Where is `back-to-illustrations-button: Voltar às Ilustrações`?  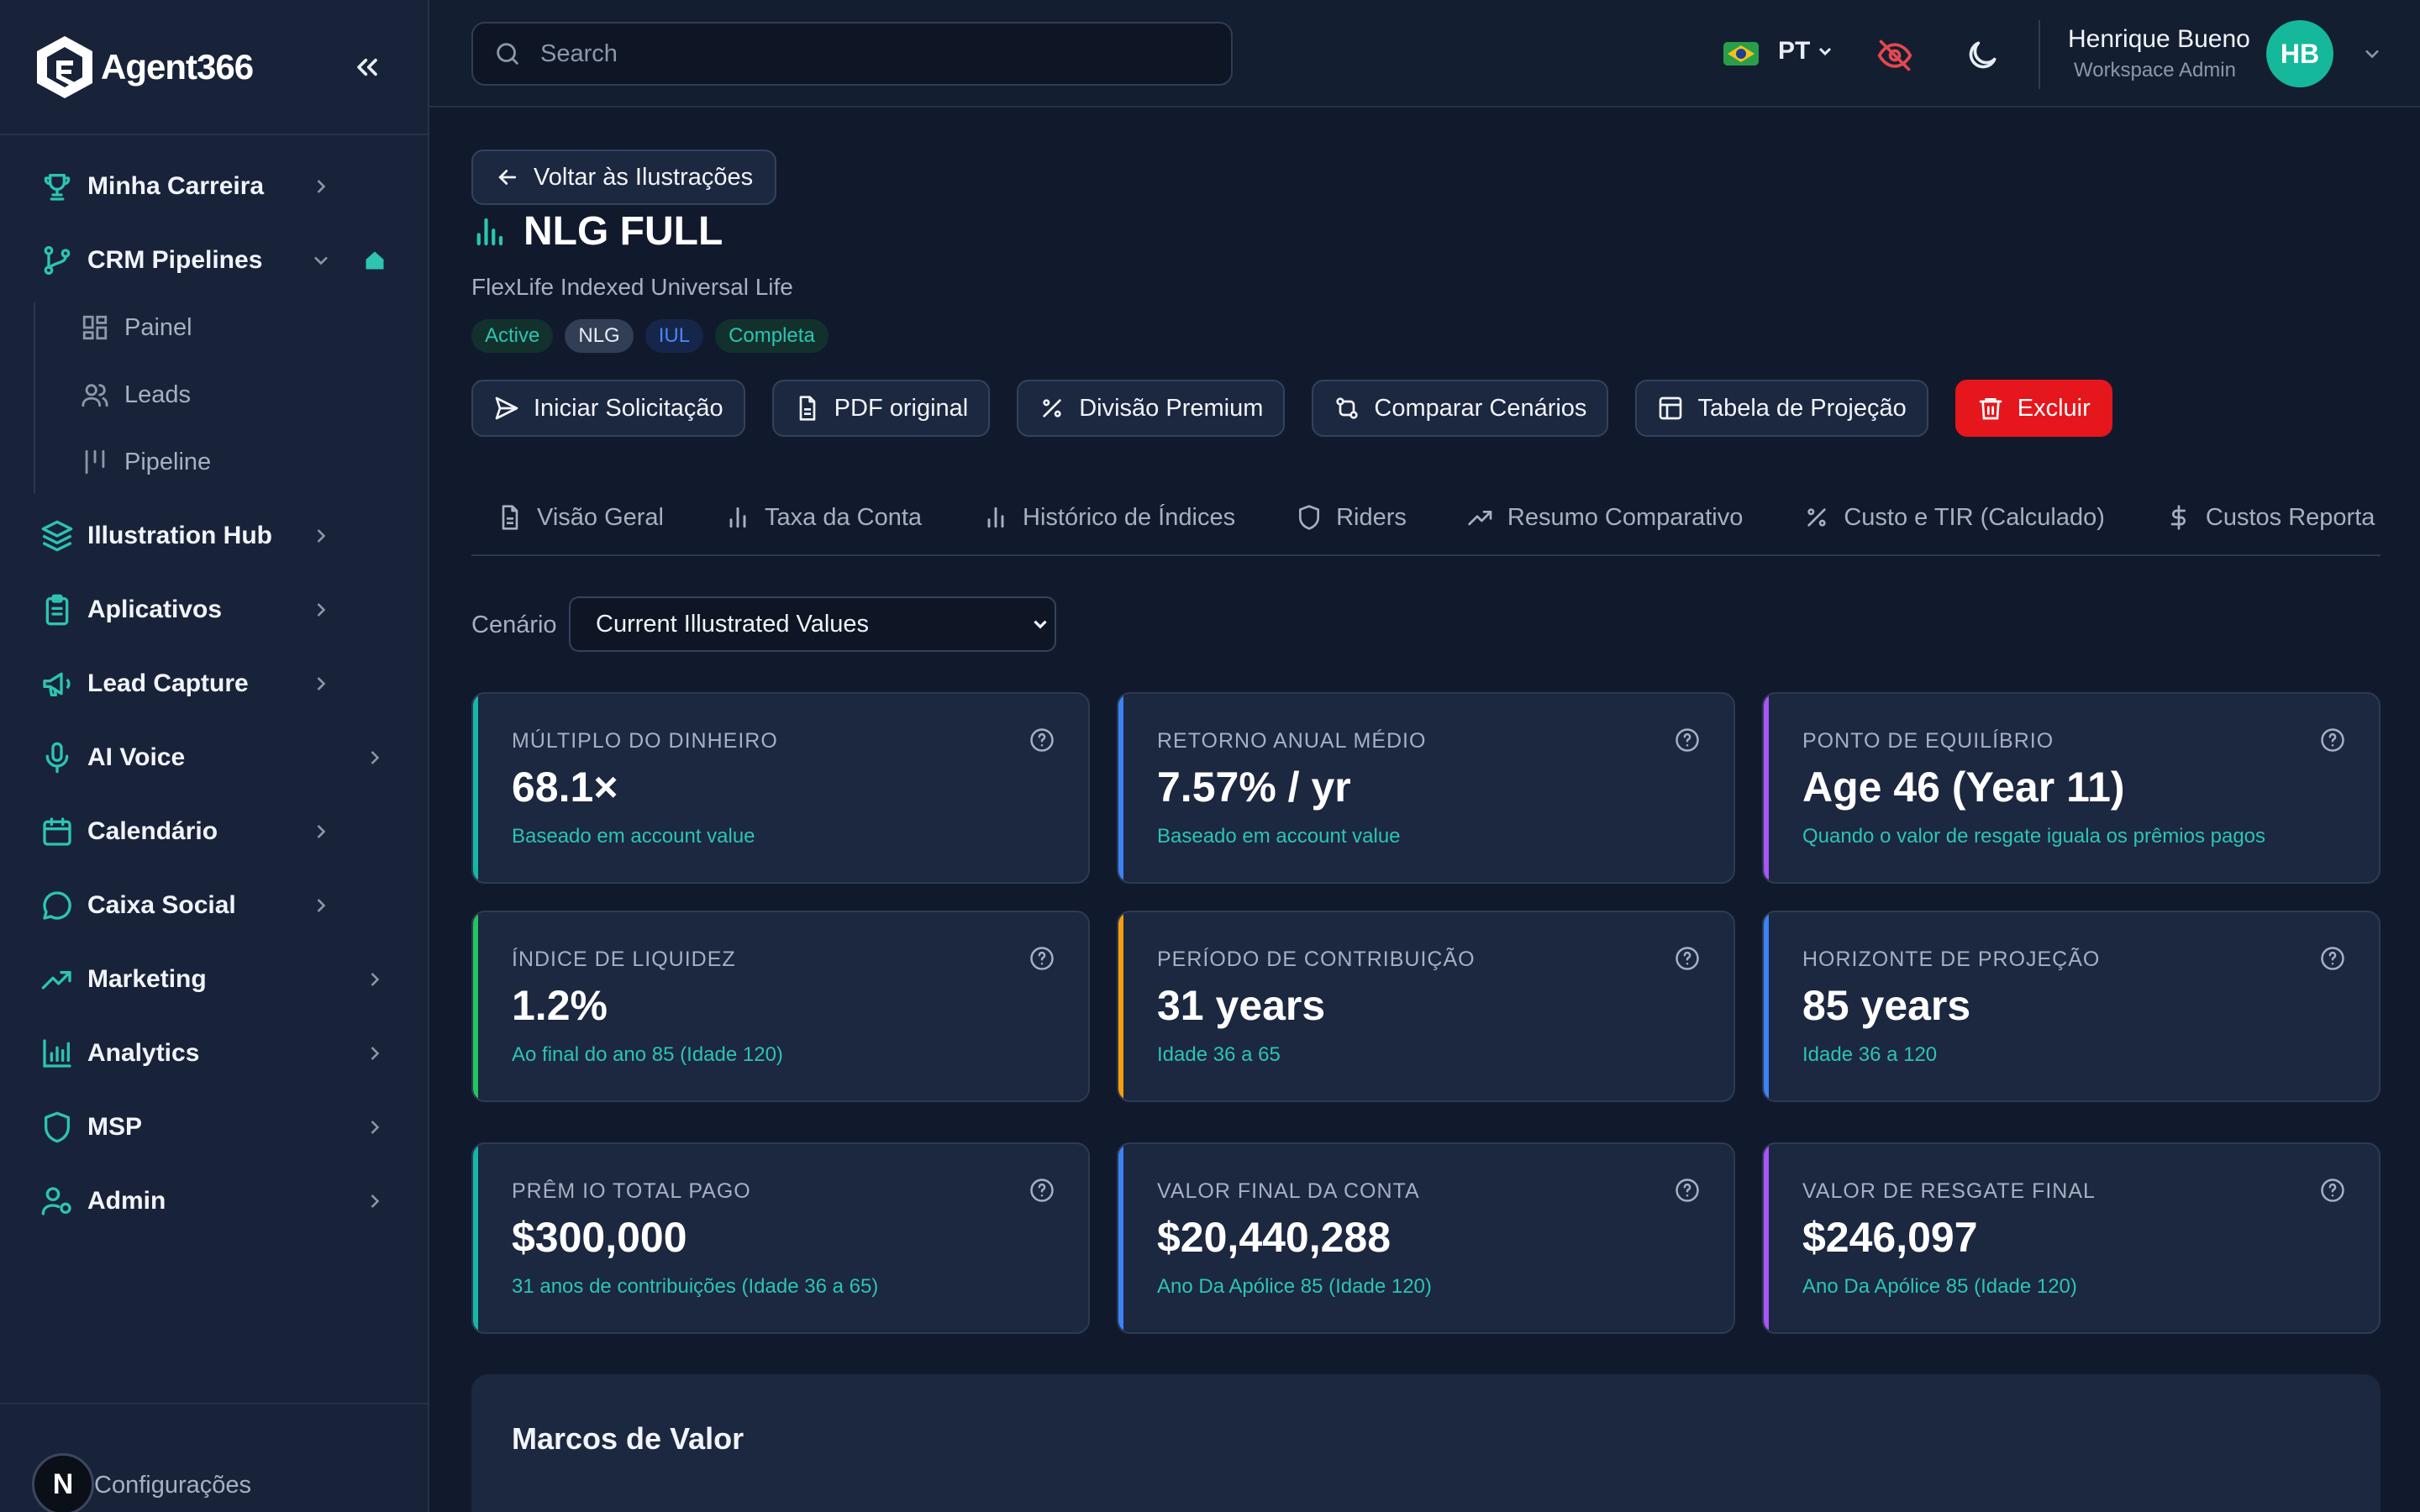
back-to-illustrations-button: Voltar às Ilustrações is located at coordinates (624, 177).